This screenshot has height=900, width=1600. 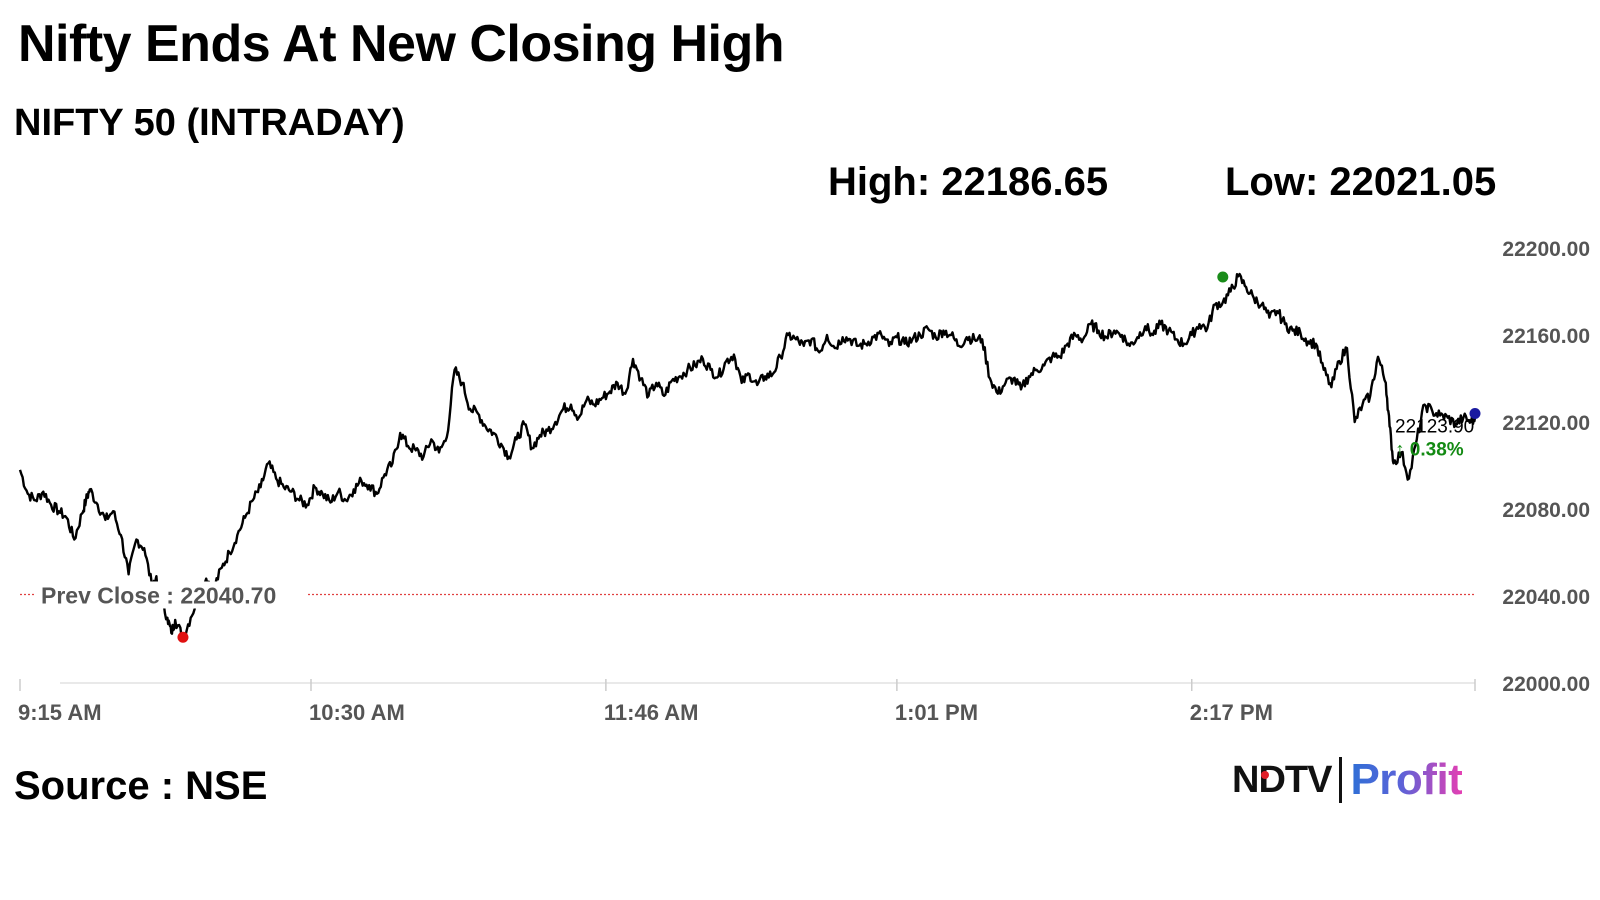 I want to click on source-note: Source : NSE, so click(x=141, y=786).